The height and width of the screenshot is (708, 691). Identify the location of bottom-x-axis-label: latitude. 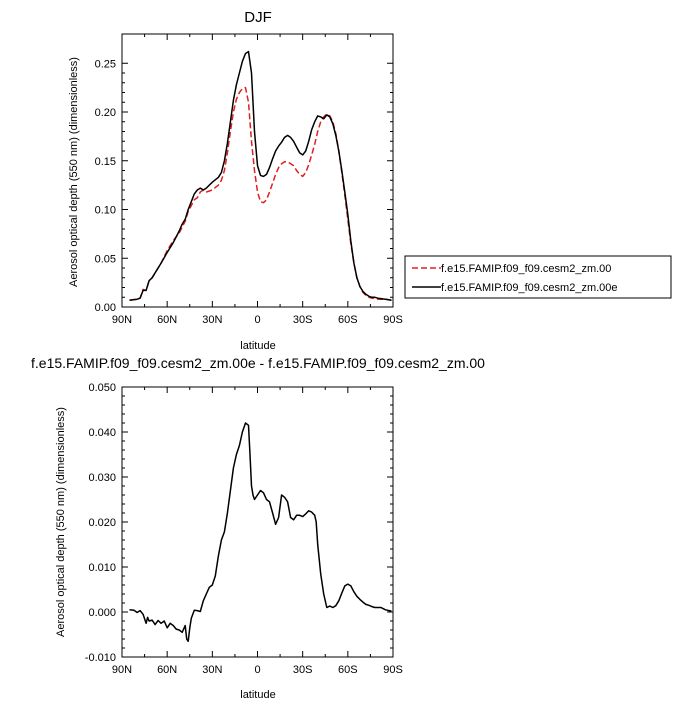
(257, 695).